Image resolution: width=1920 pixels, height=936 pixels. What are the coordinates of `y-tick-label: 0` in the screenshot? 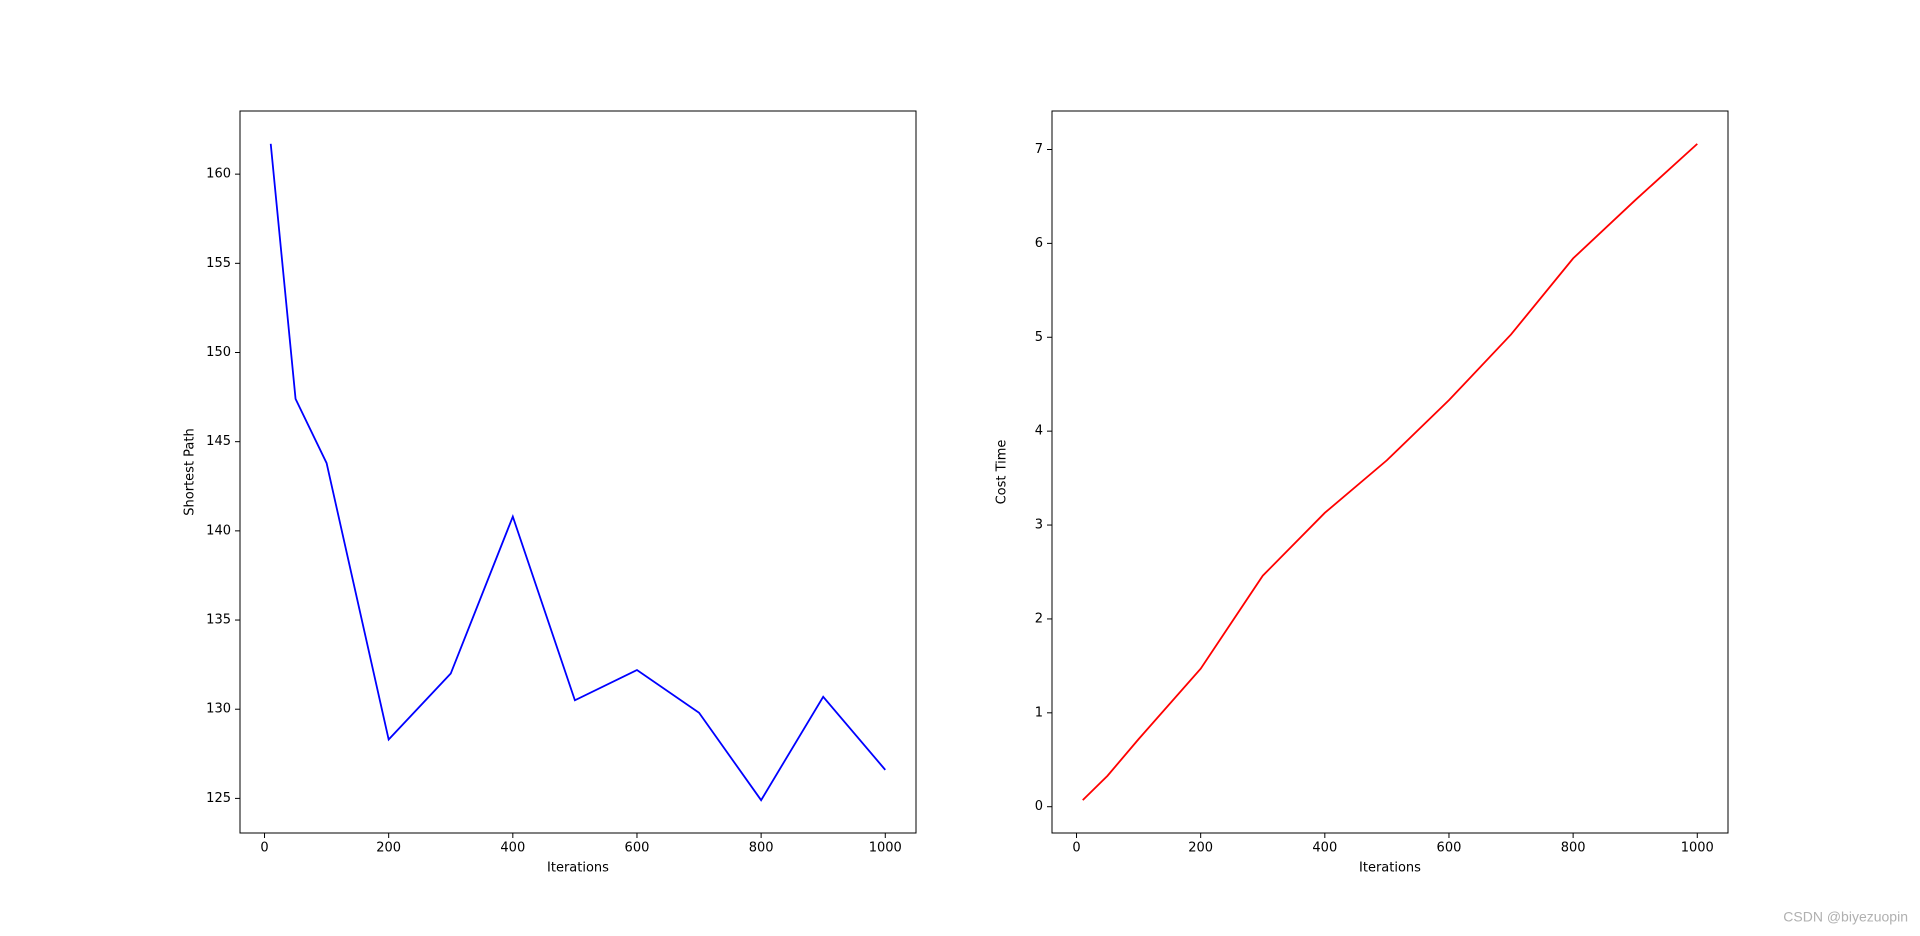 It's located at (1039, 806).